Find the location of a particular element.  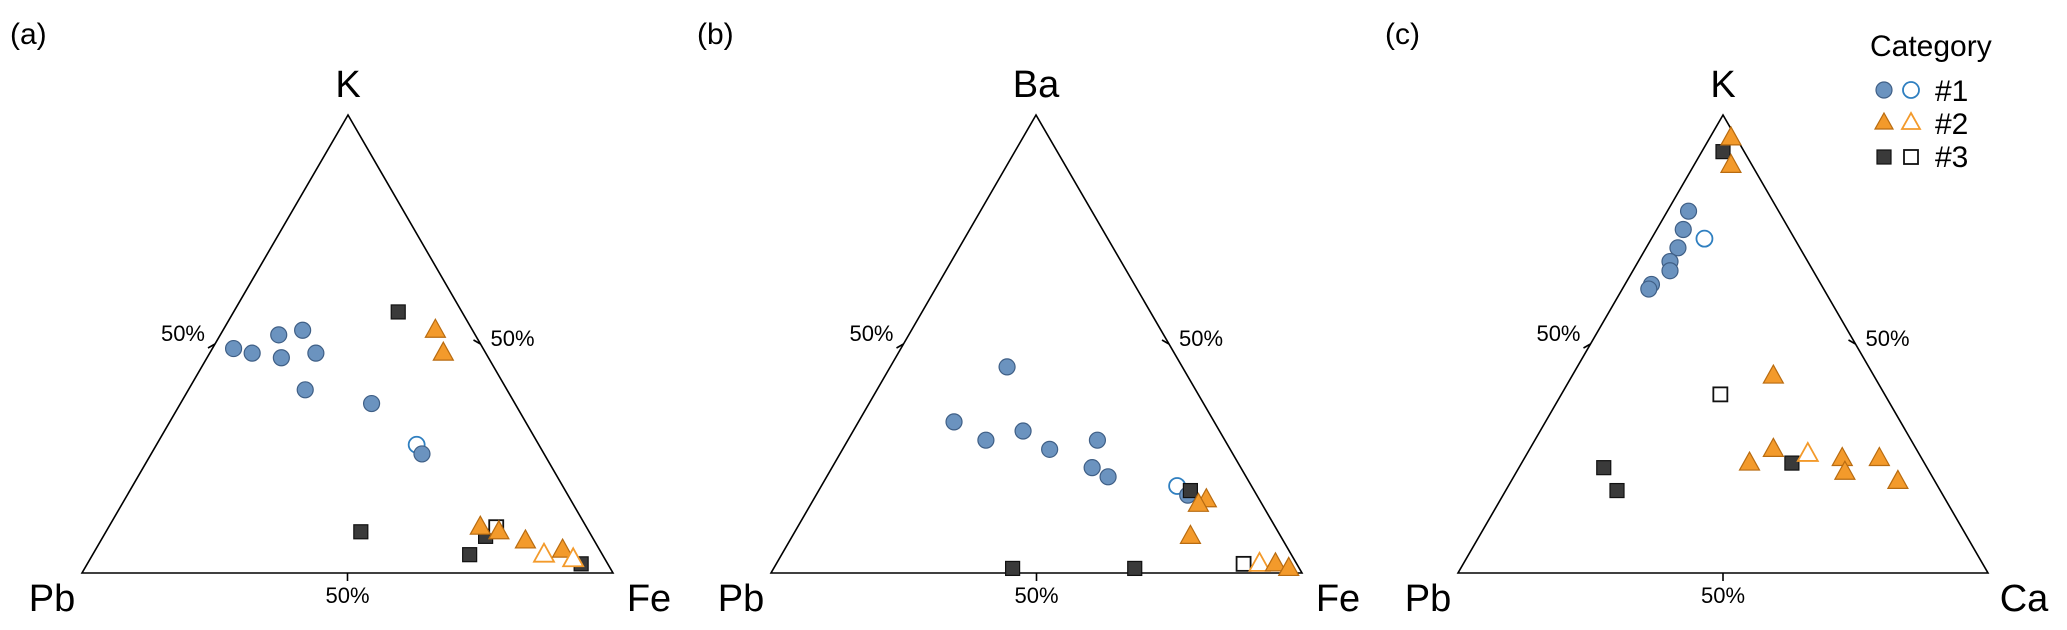

data-point-3-8-category-1-open-circle is located at coordinates (1704, 238).